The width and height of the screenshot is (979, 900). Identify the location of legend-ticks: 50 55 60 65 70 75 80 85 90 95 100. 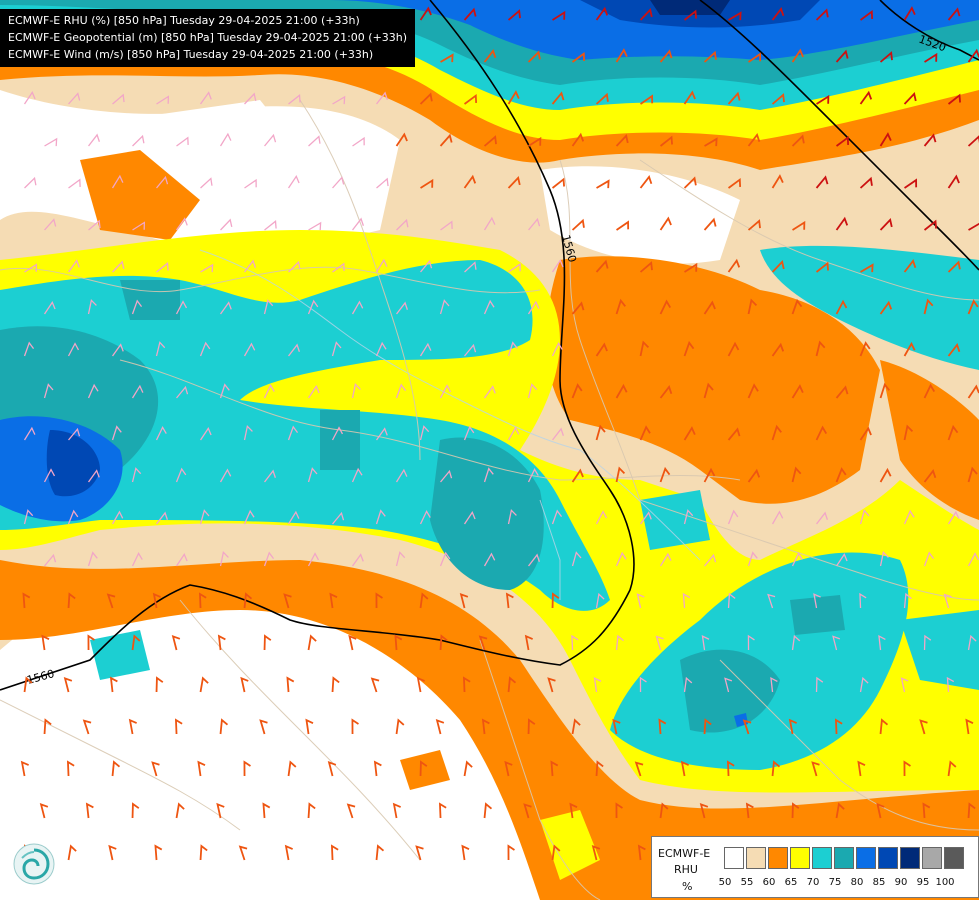
(846, 884).